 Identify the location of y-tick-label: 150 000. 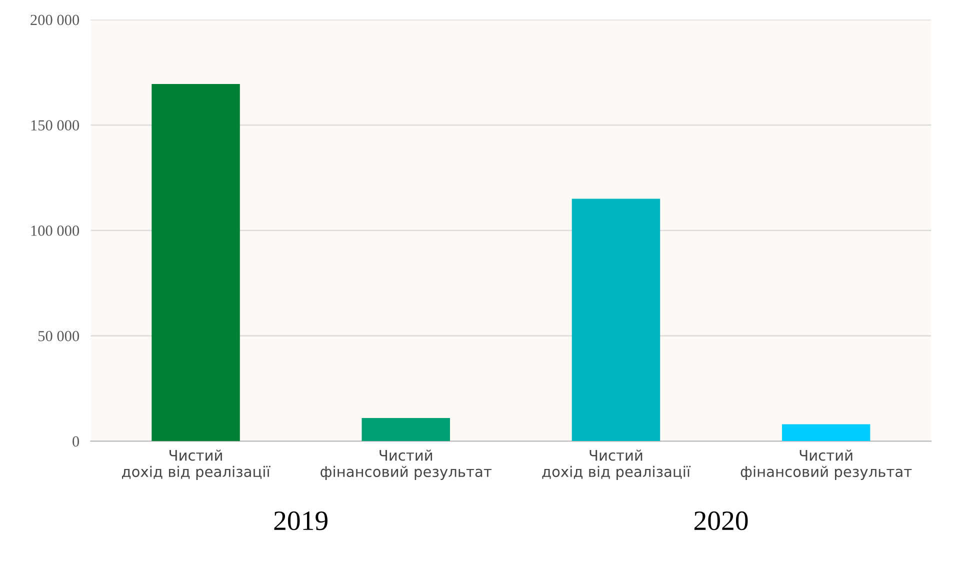
(55, 125).